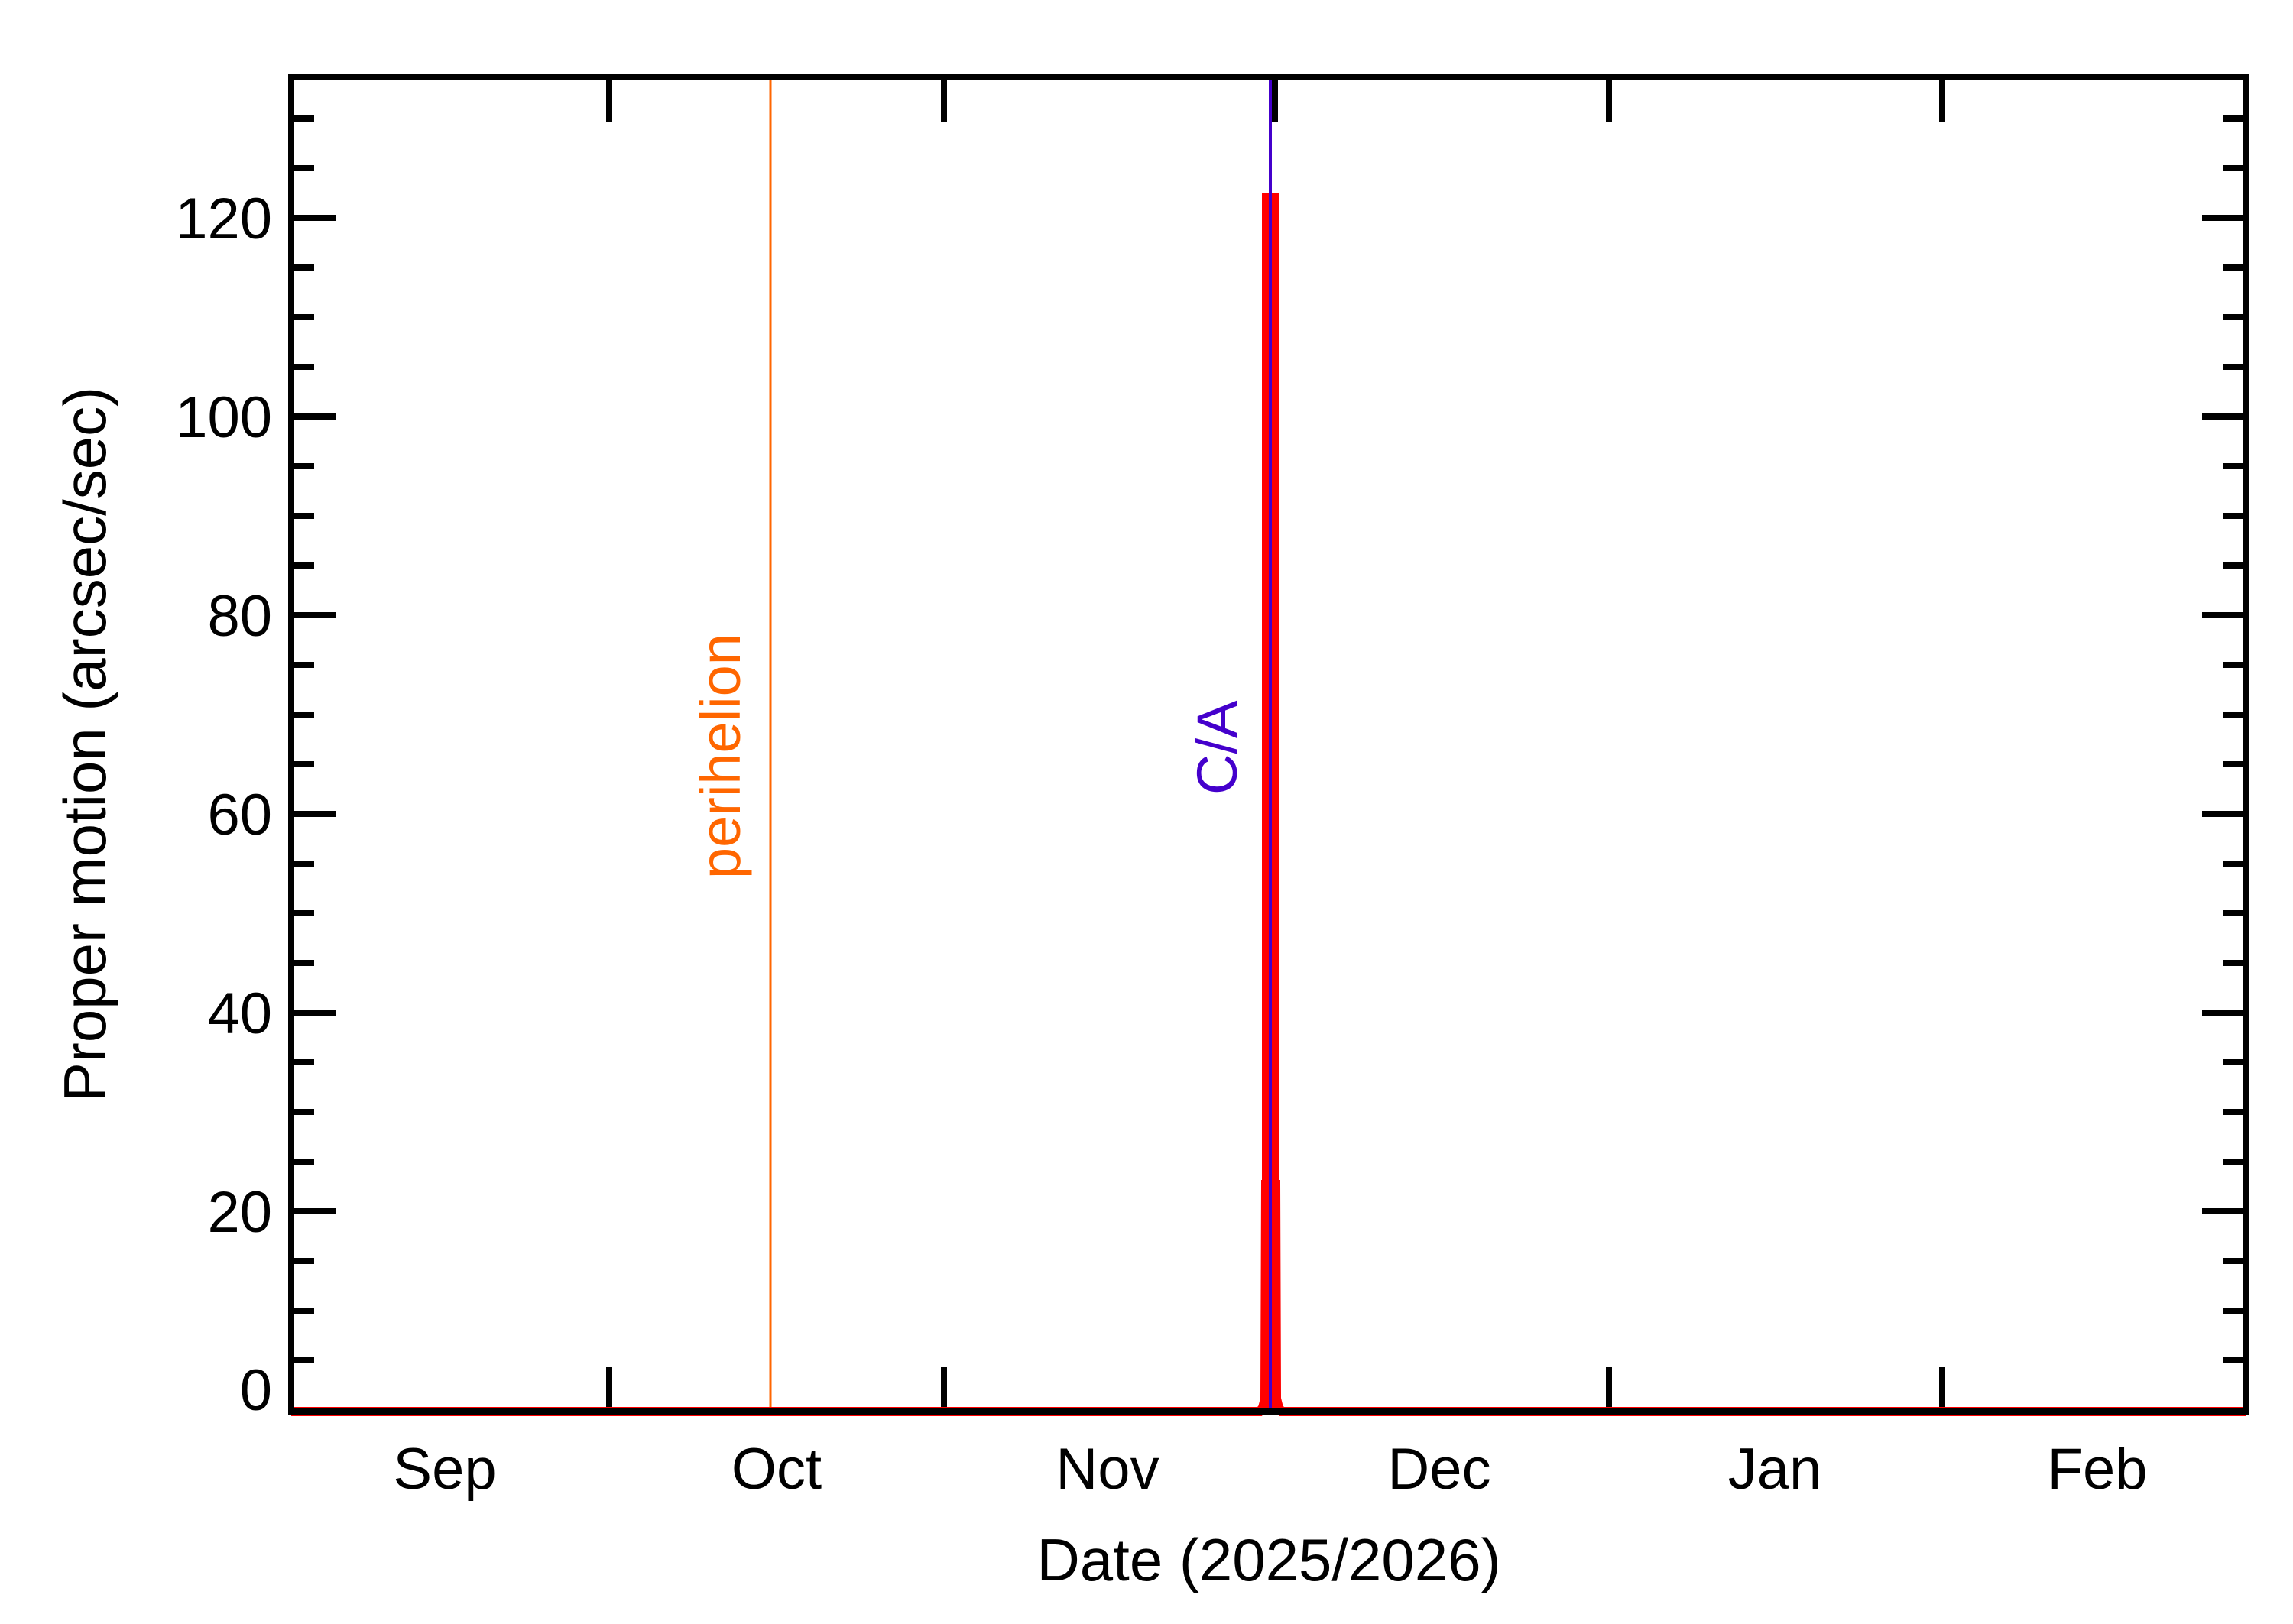 Image resolution: width=2293 pixels, height=1624 pixels. I want to click on y-tick-label: 100, so click(223, 417).